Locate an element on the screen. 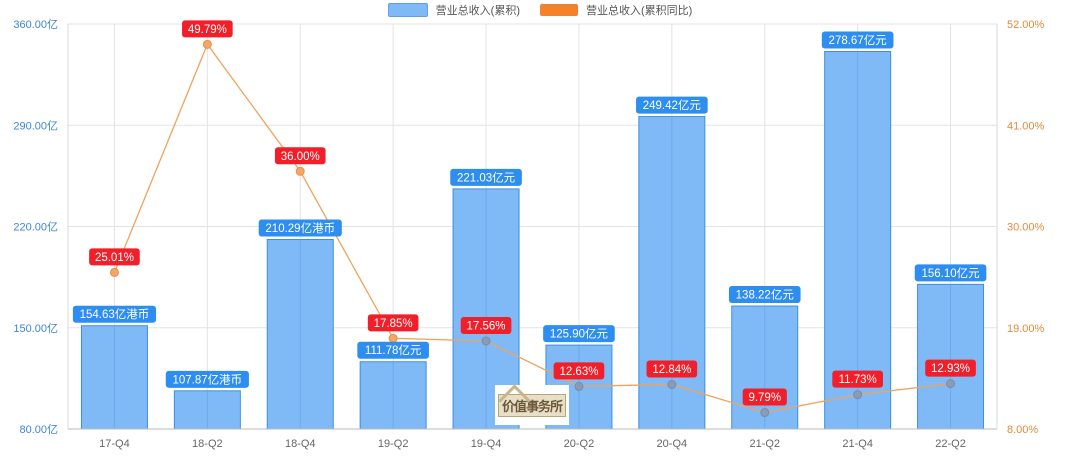  legend-item-yoy: 营业总收入(累积同比) is located at coordinates (616, 10).